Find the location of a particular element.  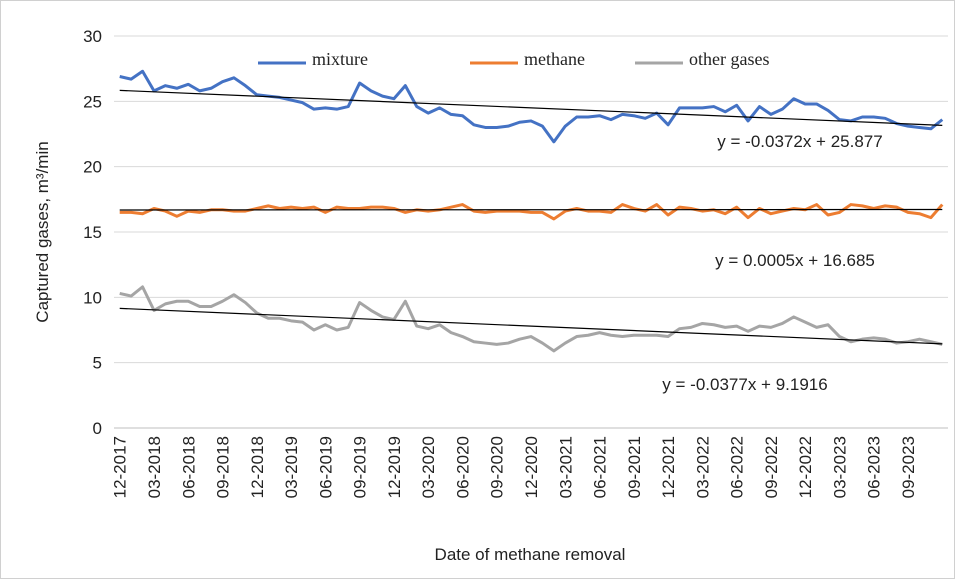

x-tick-label: 03-2020 is located at coordinates (428, 467).